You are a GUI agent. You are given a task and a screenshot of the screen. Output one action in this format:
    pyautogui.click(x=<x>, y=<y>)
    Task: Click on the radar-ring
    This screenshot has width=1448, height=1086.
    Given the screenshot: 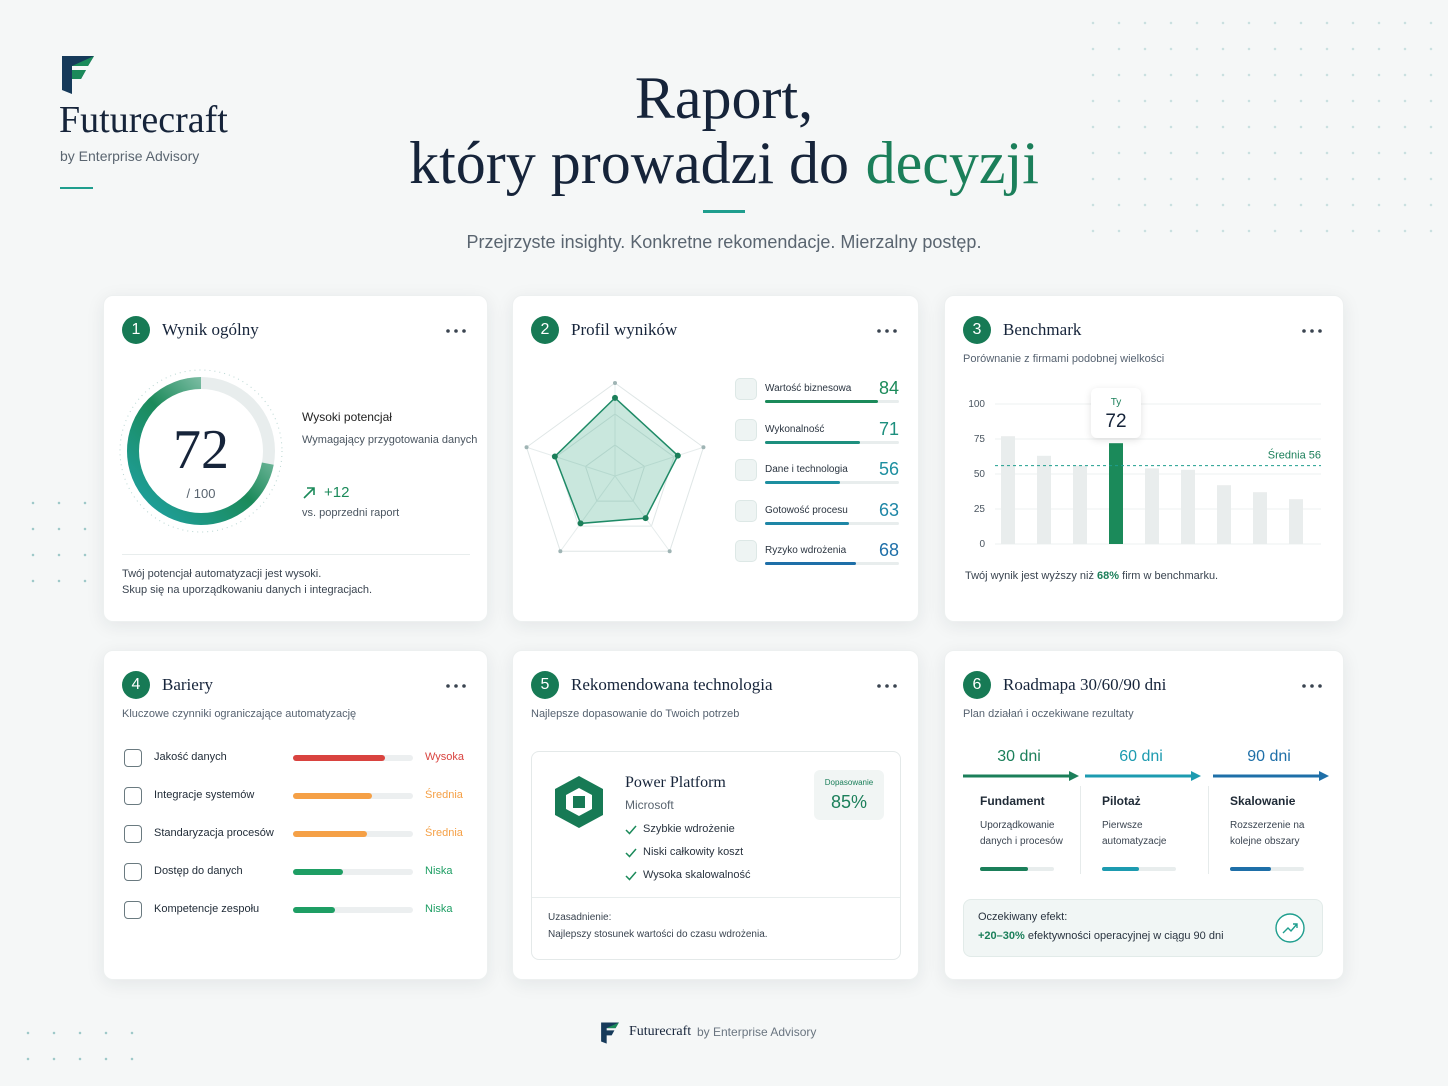 What is the action you would take?
    pyautogui.click(x=615, y=467)
    